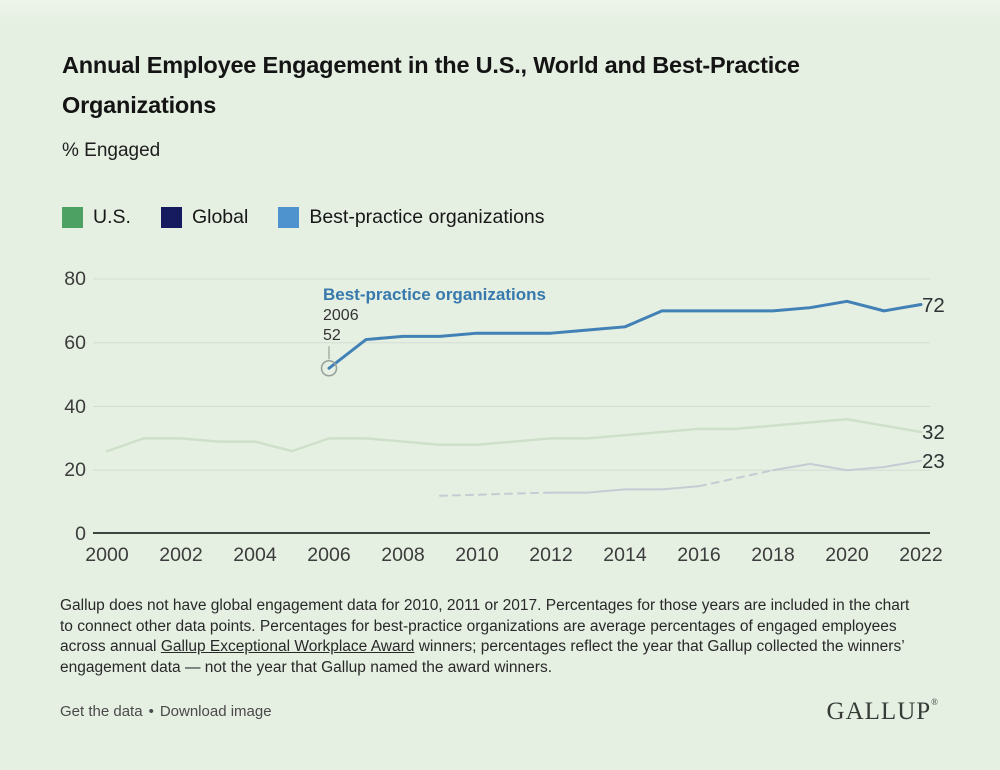  Describe the element at coordinates (427, 217) in the screenshot. I see `legend-label-best-practice: Best-practice organizations` at that location.